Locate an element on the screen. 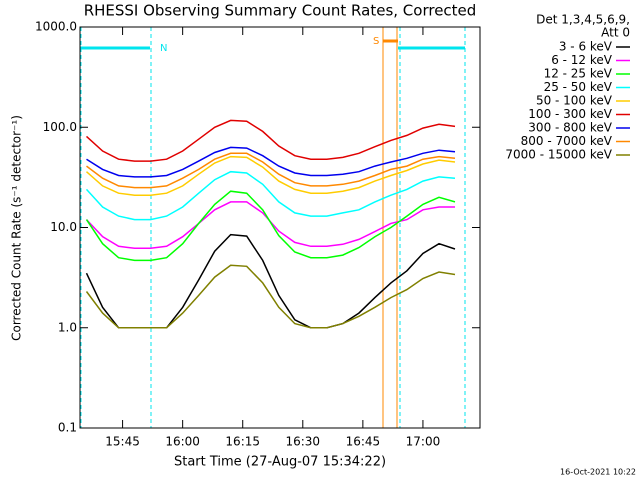  legend-label: 7000 - 15000 keV is located at coordinates (558, 155).